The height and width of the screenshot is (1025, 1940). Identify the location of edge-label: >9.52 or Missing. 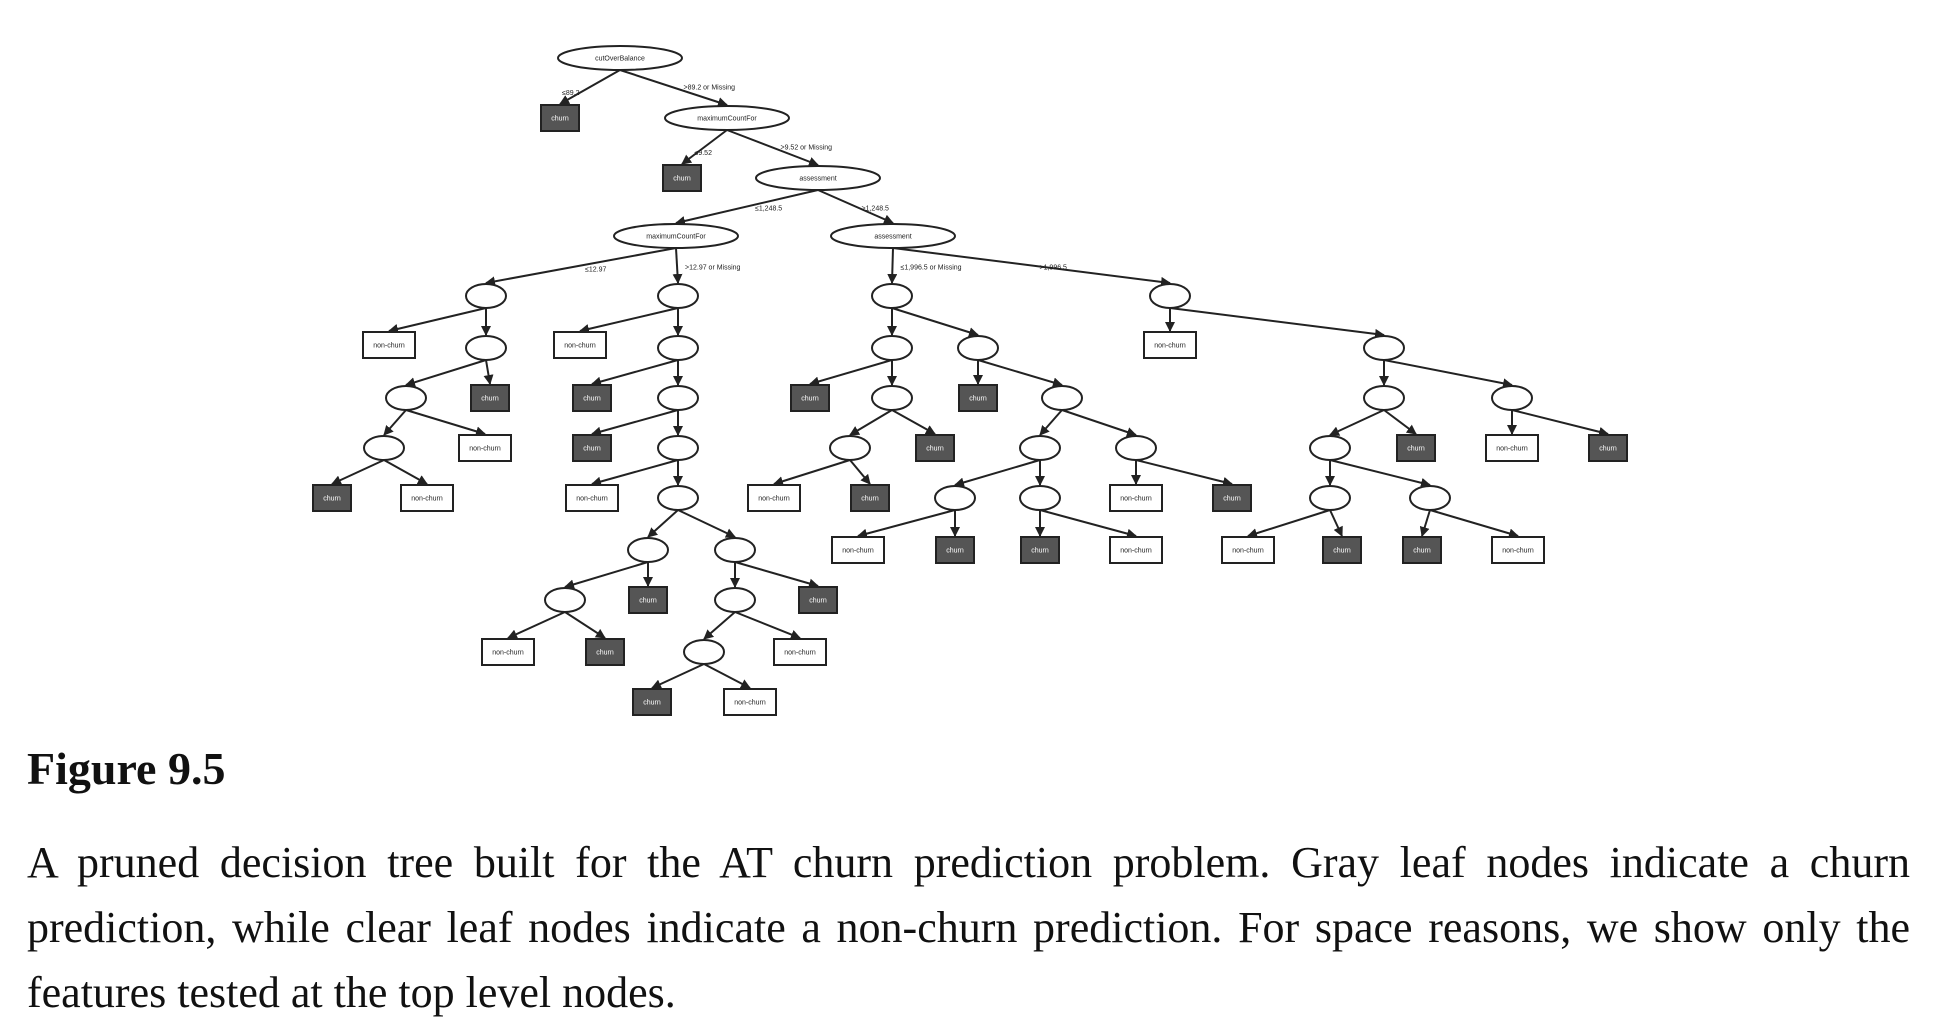
(807, 148).